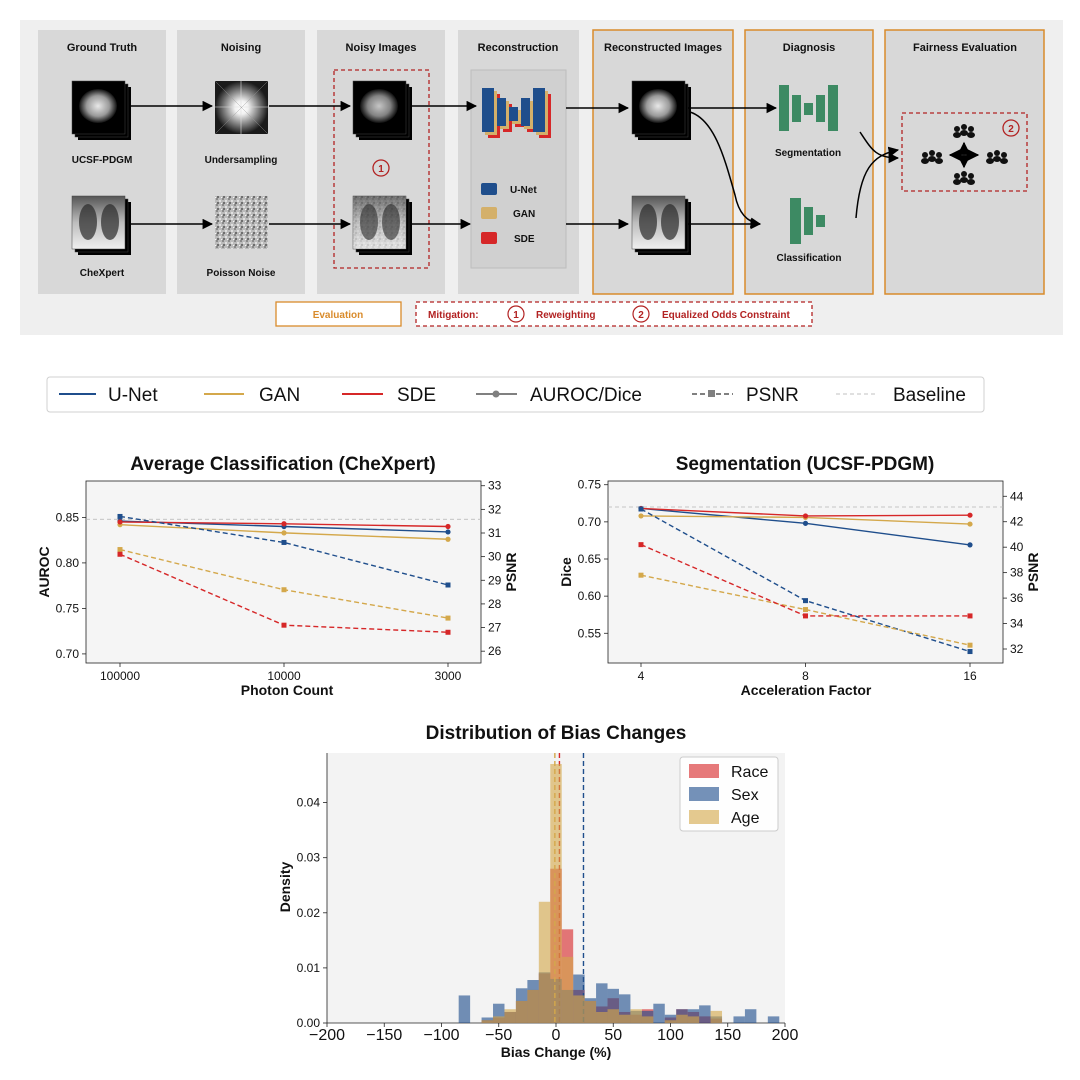 Image resolution: width=1080 pixels, height=1080 pixels. I want to click on chart1-point-gan-metric, so click(448, 539).